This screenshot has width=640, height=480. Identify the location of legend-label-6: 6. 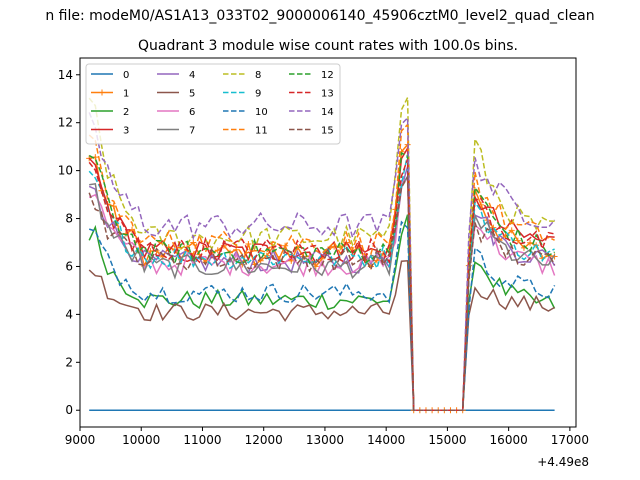
(192, 112).